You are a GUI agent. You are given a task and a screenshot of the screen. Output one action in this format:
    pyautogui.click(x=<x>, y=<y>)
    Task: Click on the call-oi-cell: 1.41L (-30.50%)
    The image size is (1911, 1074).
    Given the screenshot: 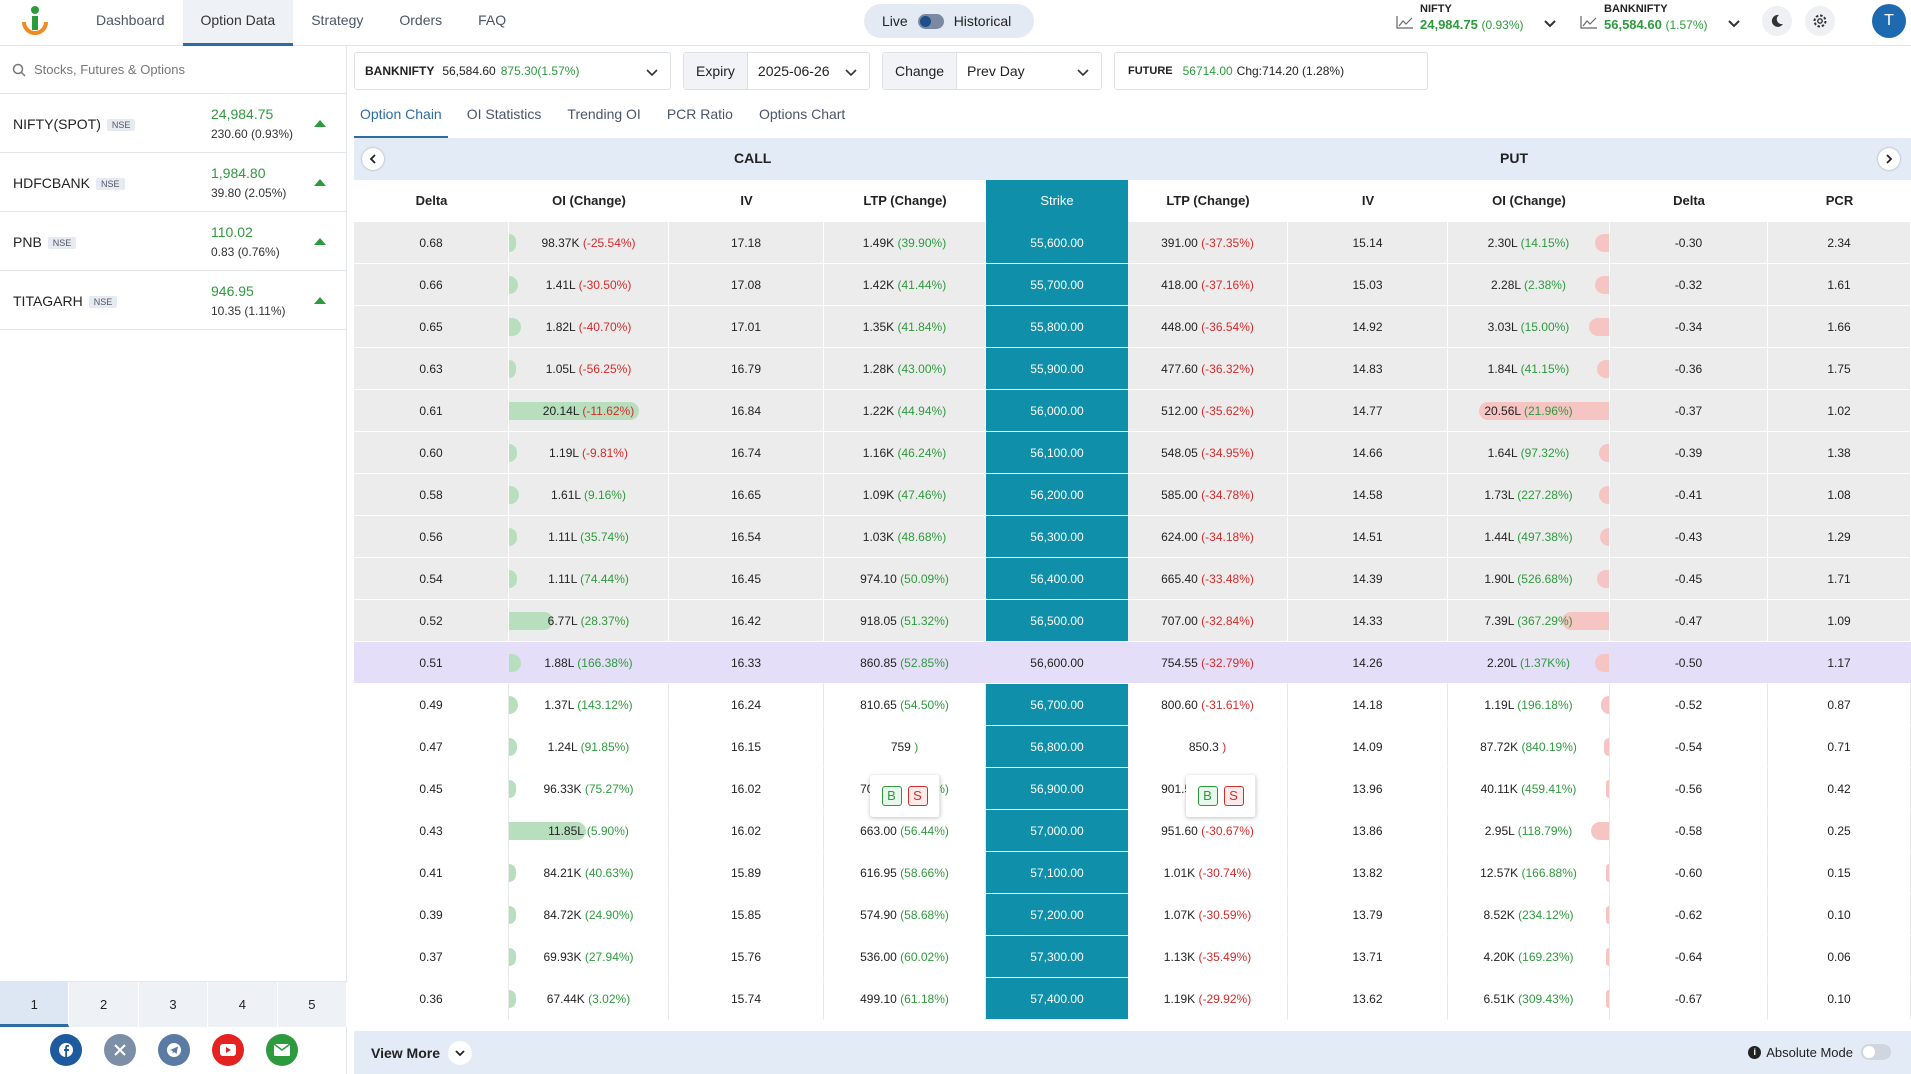 What is the action you would take?
    pyautogui.click(x=589, y=285)
    